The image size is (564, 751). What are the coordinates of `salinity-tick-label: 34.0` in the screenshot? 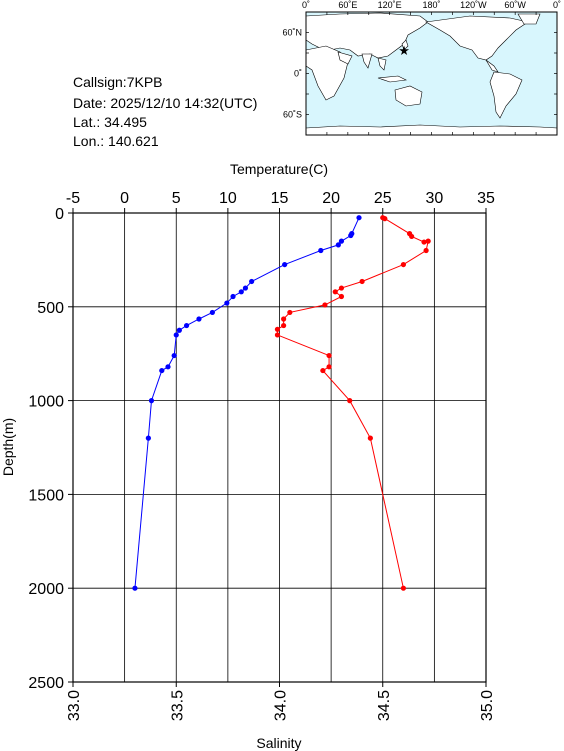 It's located at (281, 705).